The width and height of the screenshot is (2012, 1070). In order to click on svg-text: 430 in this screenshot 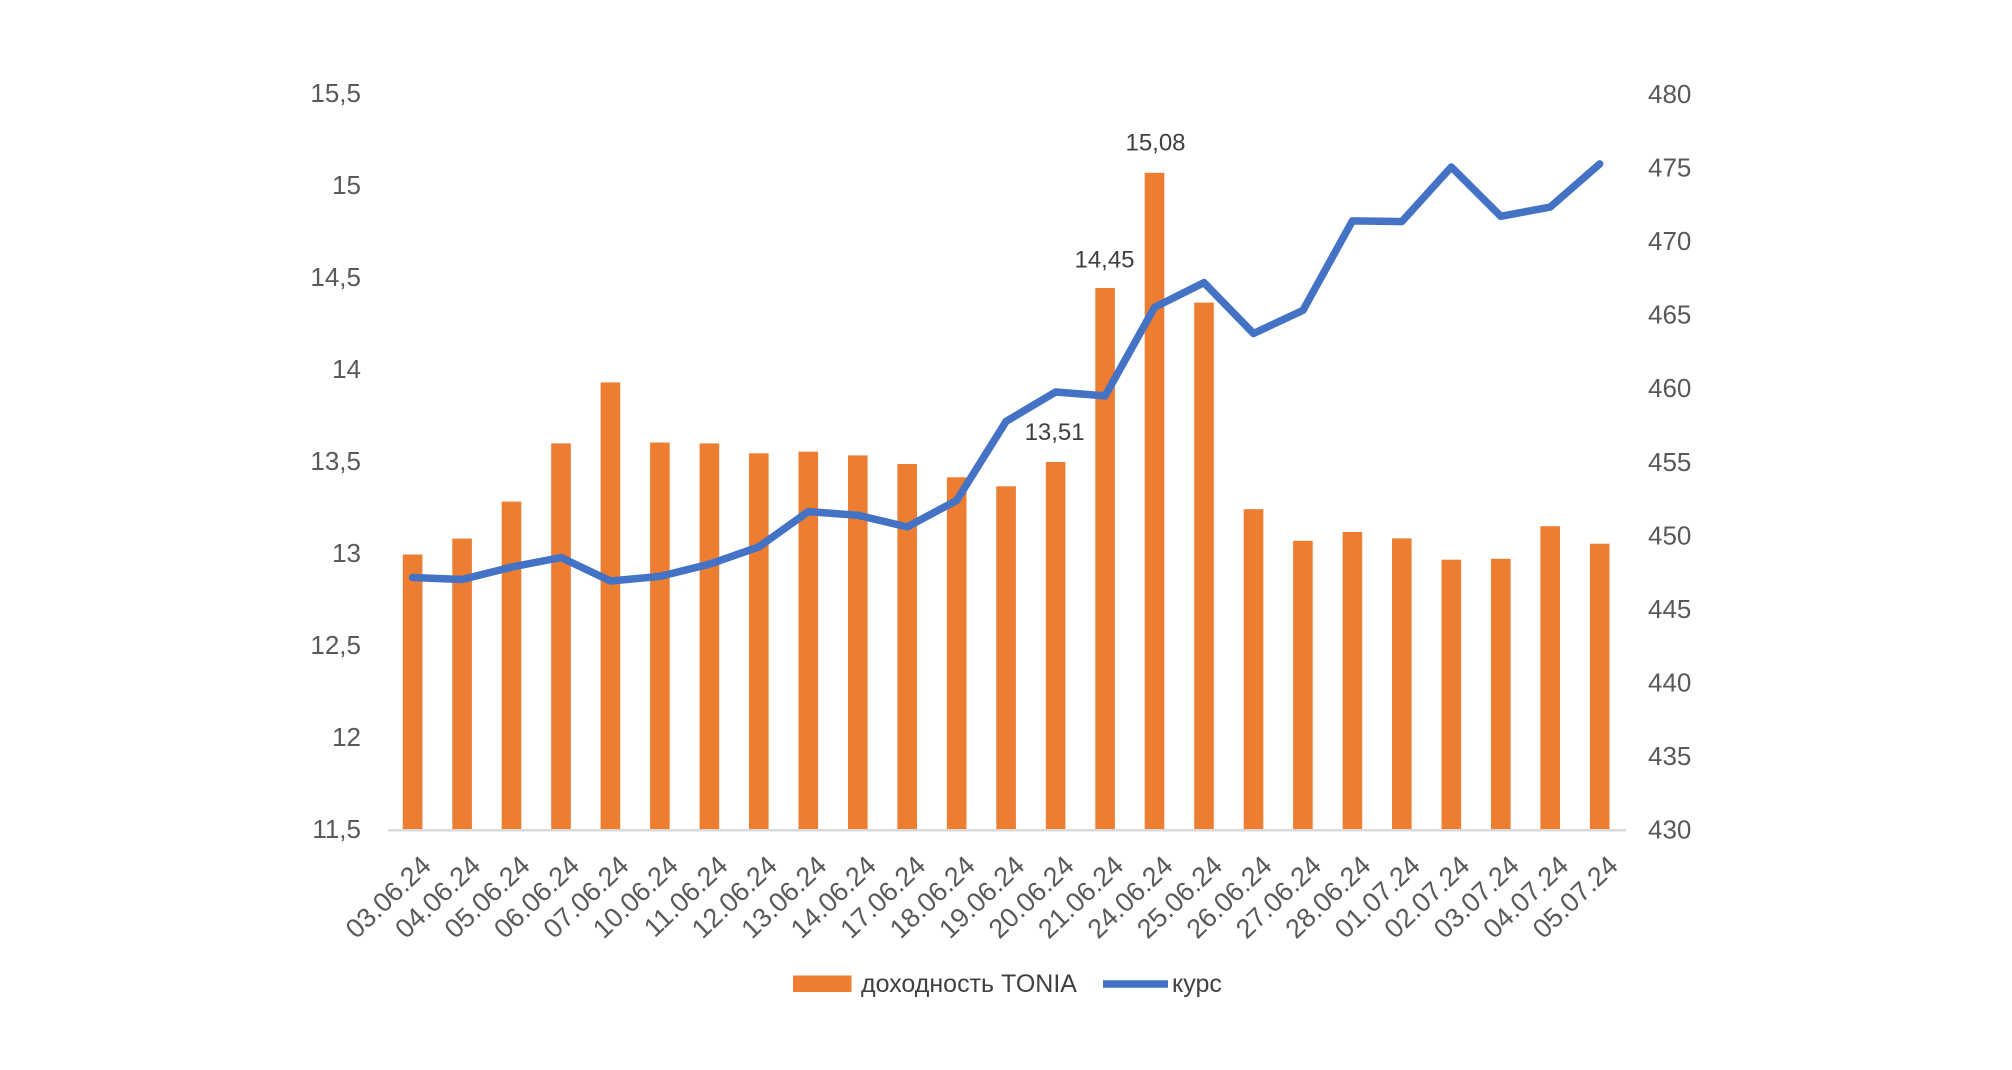, I will do `click(1669, 830)`.